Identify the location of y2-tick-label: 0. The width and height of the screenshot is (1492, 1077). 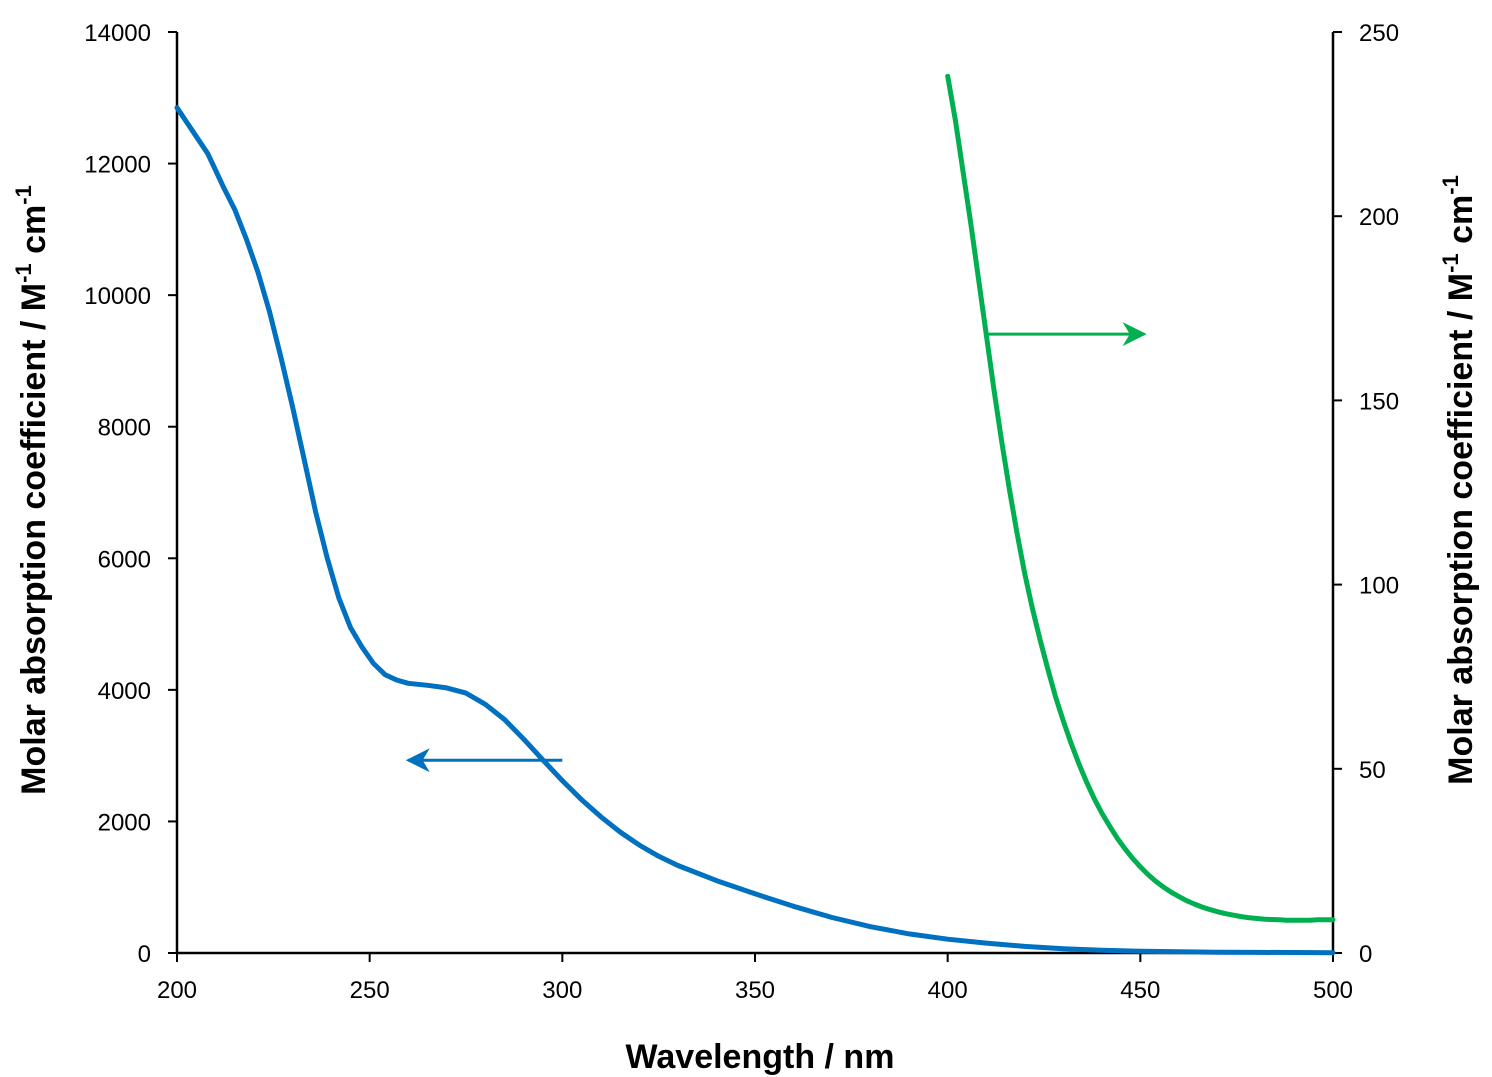
(1365, 954).